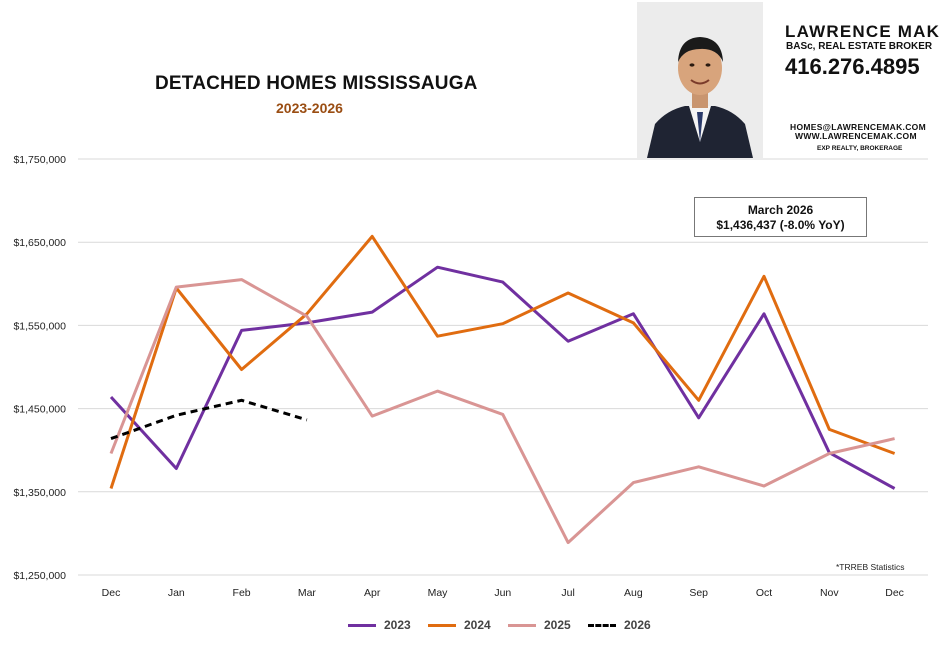 The width and height of the screenshot is (950, 665). I want to click on chart-subtitle: 2023-2026, so click(309, 108).